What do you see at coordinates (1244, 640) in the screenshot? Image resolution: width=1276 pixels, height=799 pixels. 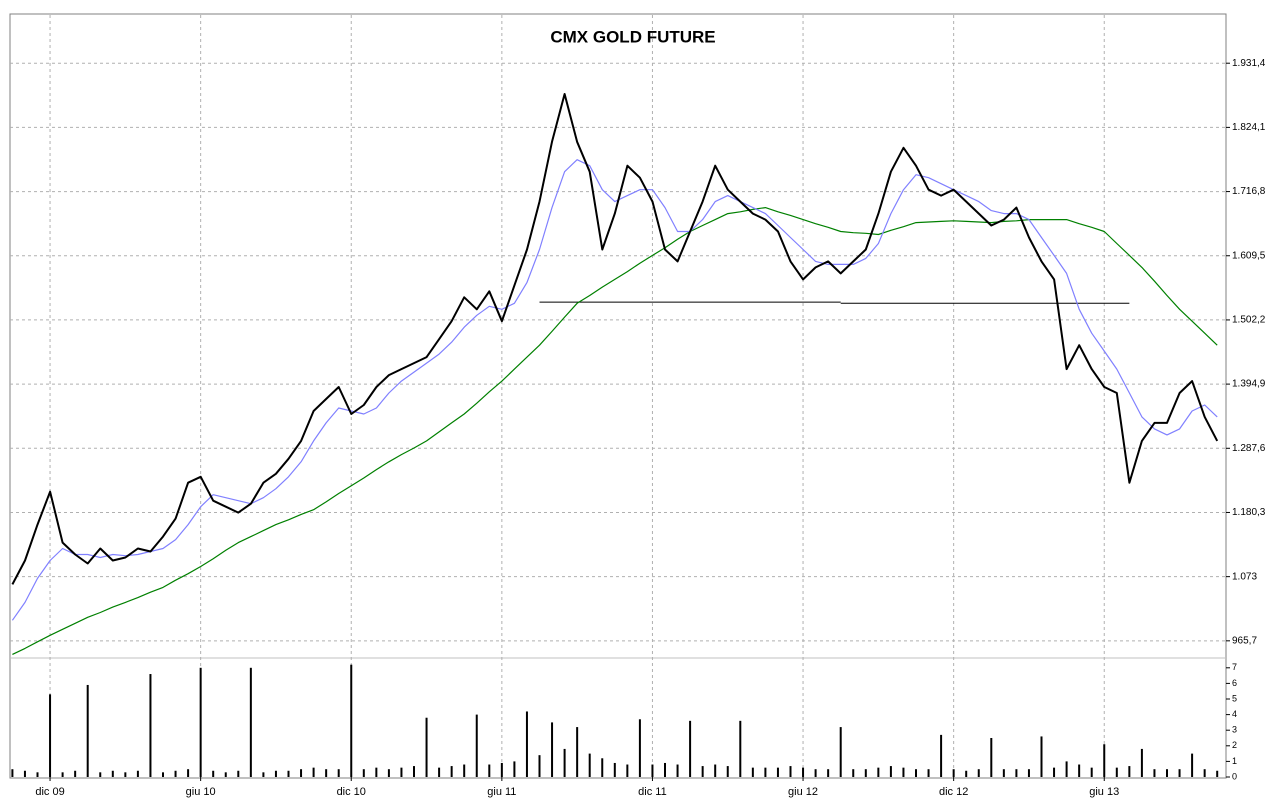 I see `y-tick-label: 965,7` at bounding box center [1244, 640].